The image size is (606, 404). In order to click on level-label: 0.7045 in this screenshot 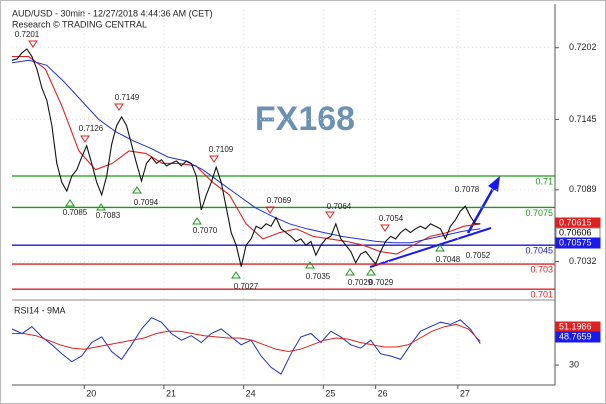, I will do `click(539, 251)`.